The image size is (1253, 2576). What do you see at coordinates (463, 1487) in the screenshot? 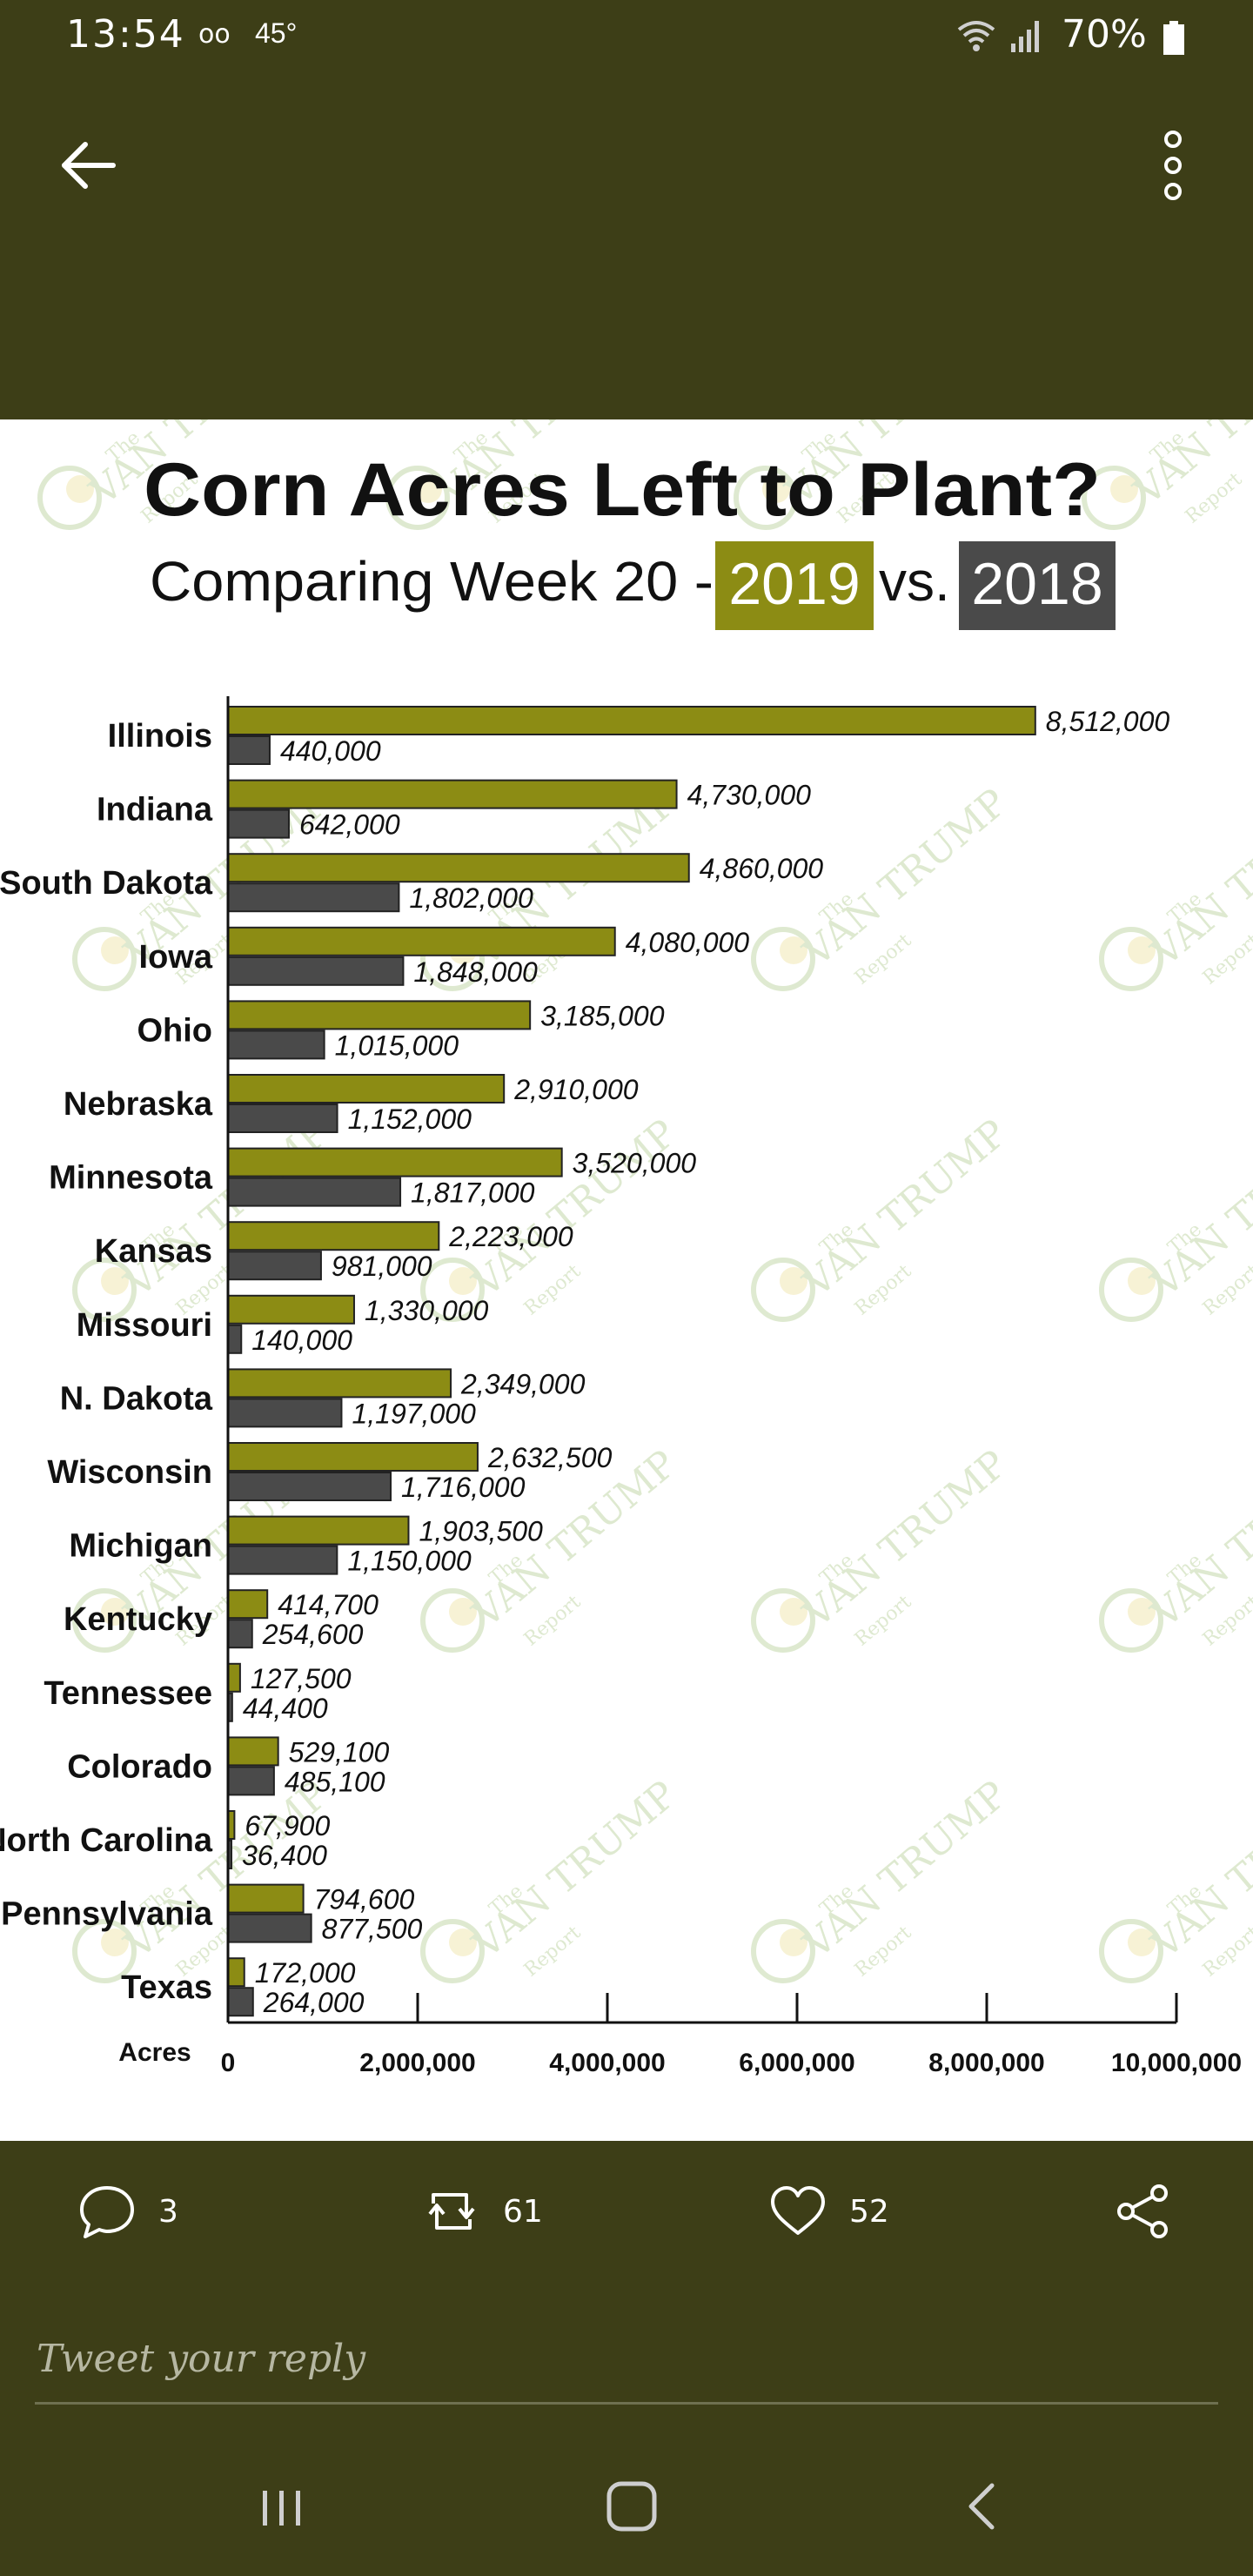
I see `data-label: 1,716,000` at bounding box center [463, 1487].